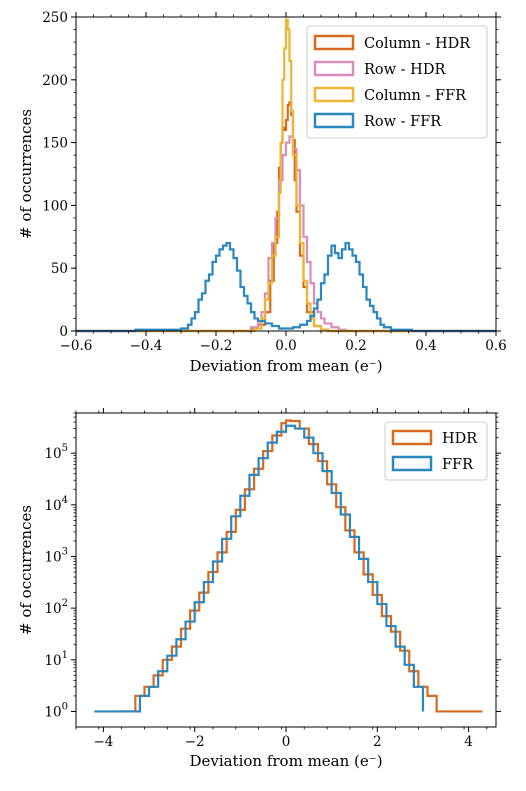  What do you see at coordinates (286, 742) in the screenshot?
I see `x-tick-label: 0` at bounding box center [286, 742].